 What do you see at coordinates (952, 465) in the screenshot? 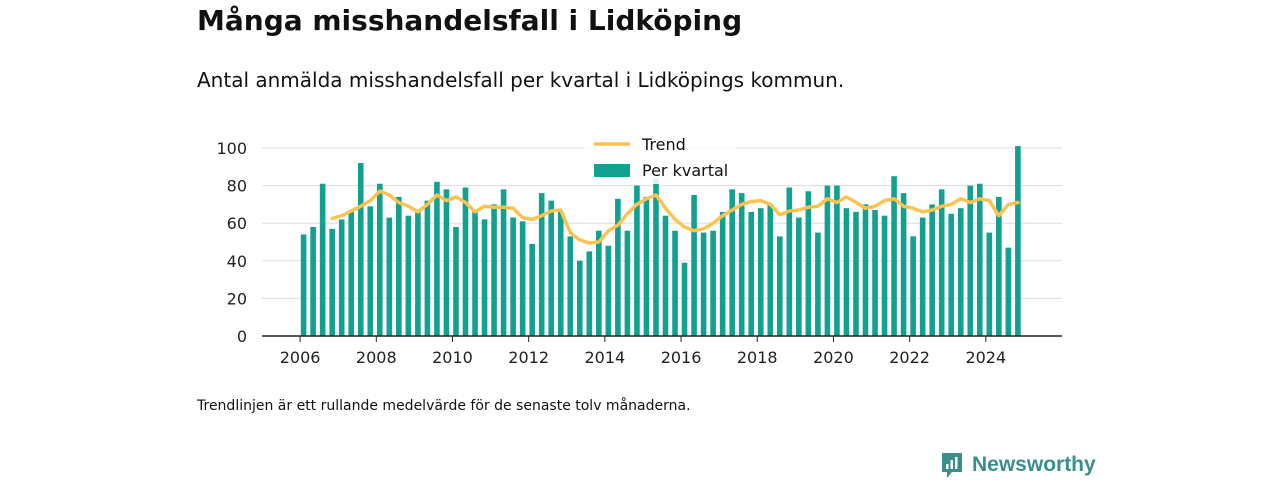
I see `newsworthy-icon` at bounding box center [952, 465].